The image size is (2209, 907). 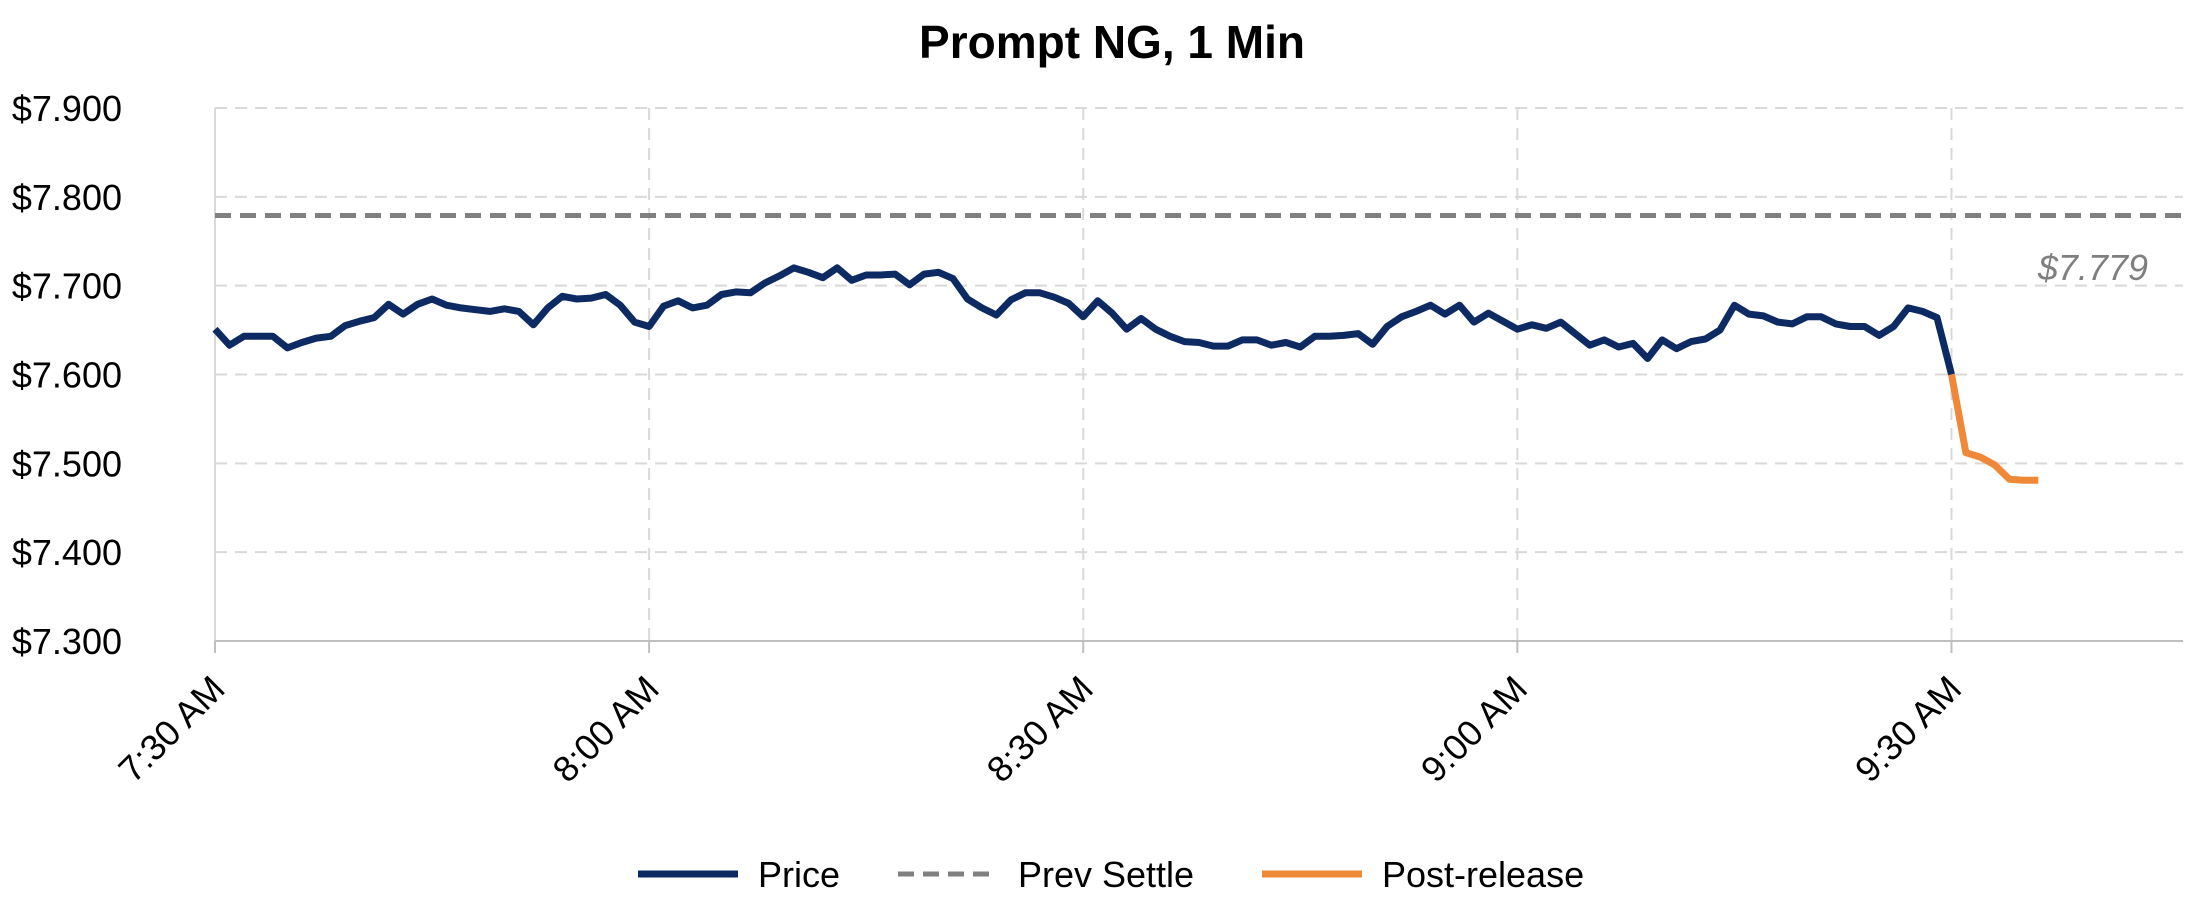 What do you see at coordinates (1039, 729) in the screenshot?
I see `x-tick-label: 8:30 AM` at bounding box center [1039, 729].